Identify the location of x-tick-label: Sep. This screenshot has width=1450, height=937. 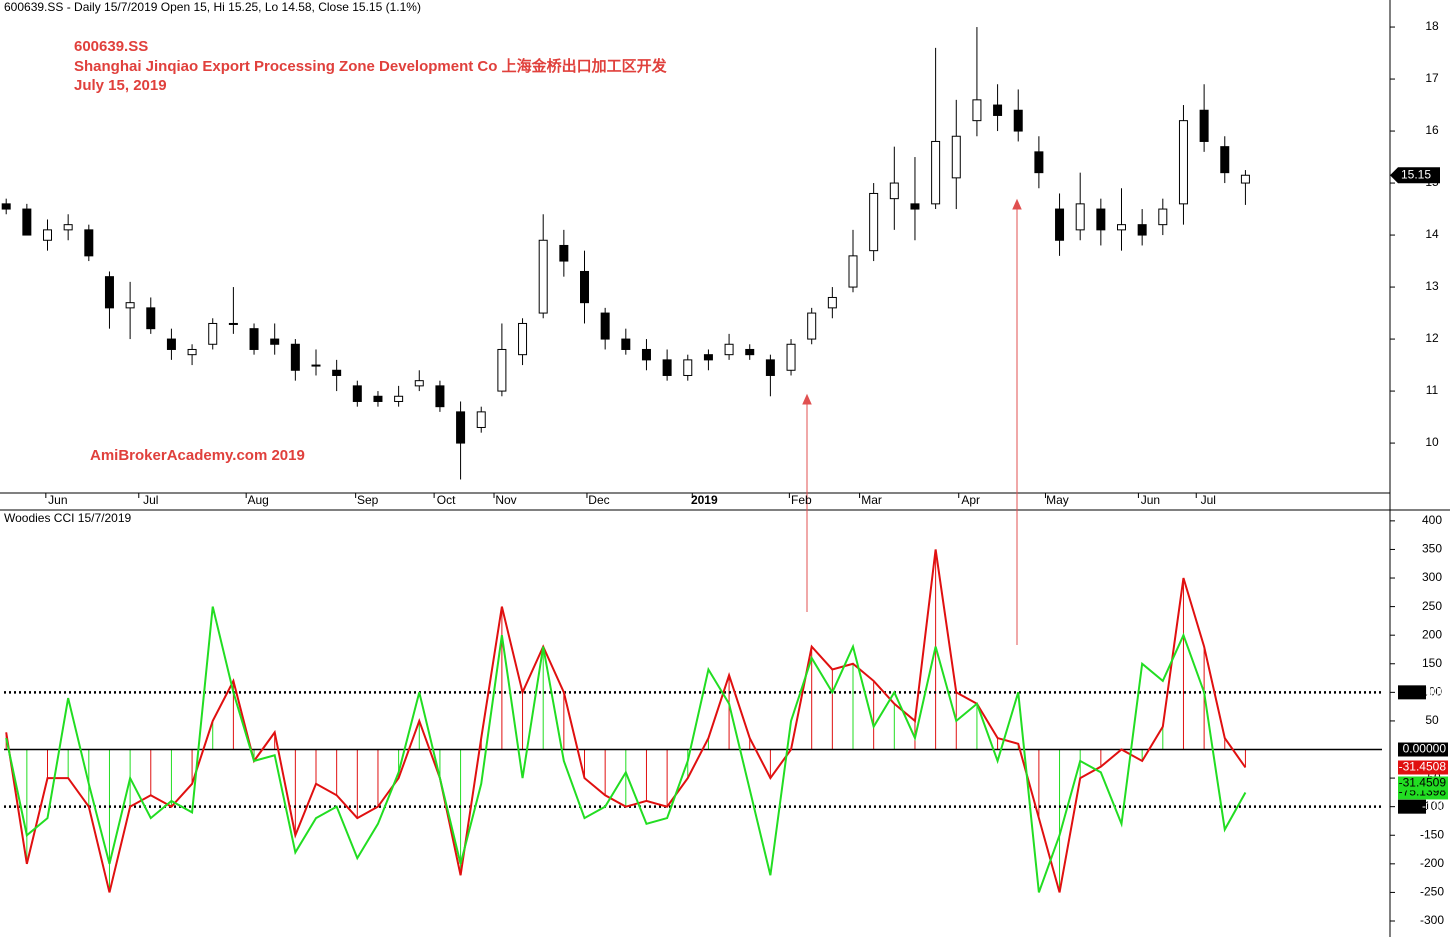
(368, 500).